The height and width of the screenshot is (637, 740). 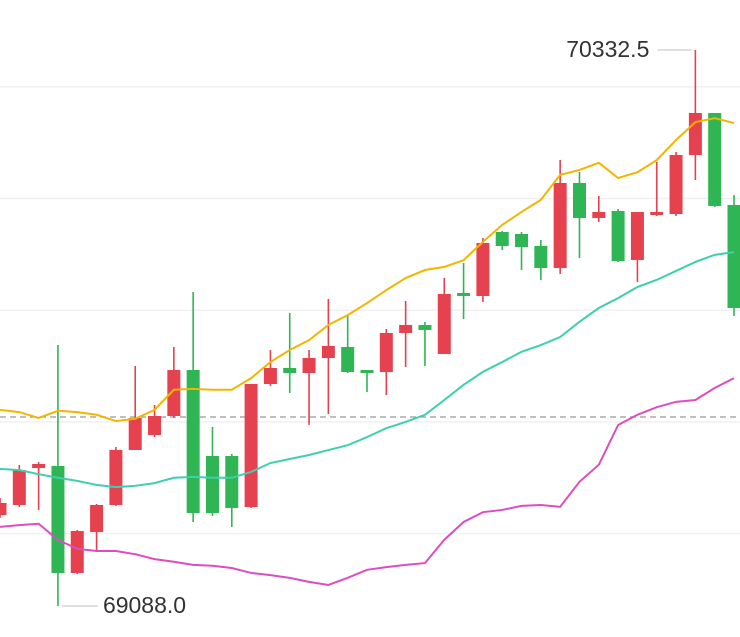 I want to click on annotation-label: 69088.0, so click(x=144, y=605).